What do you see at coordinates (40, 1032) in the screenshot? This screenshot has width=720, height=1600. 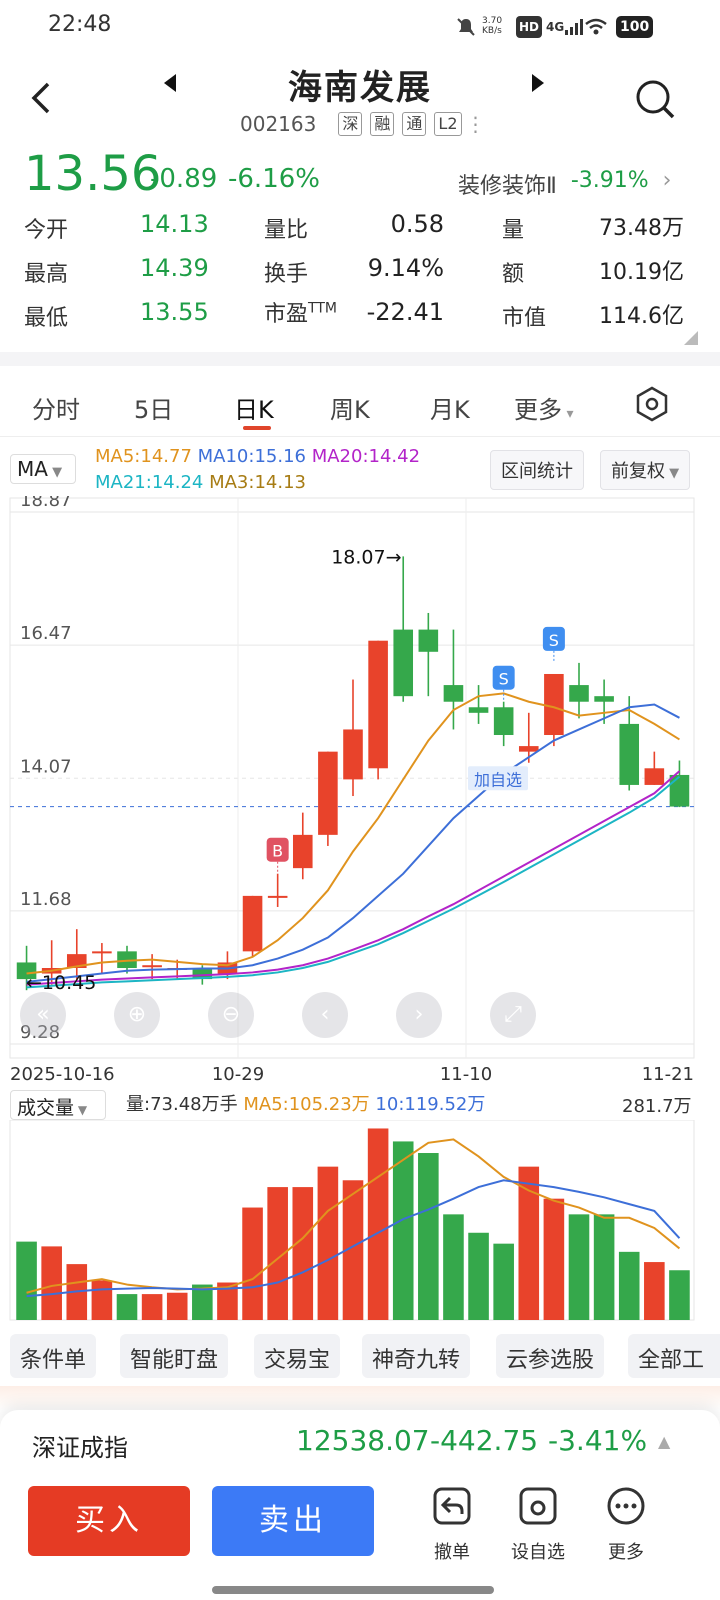 I see `y-axis-label: 9.28` at bounding box center [40, 1032].